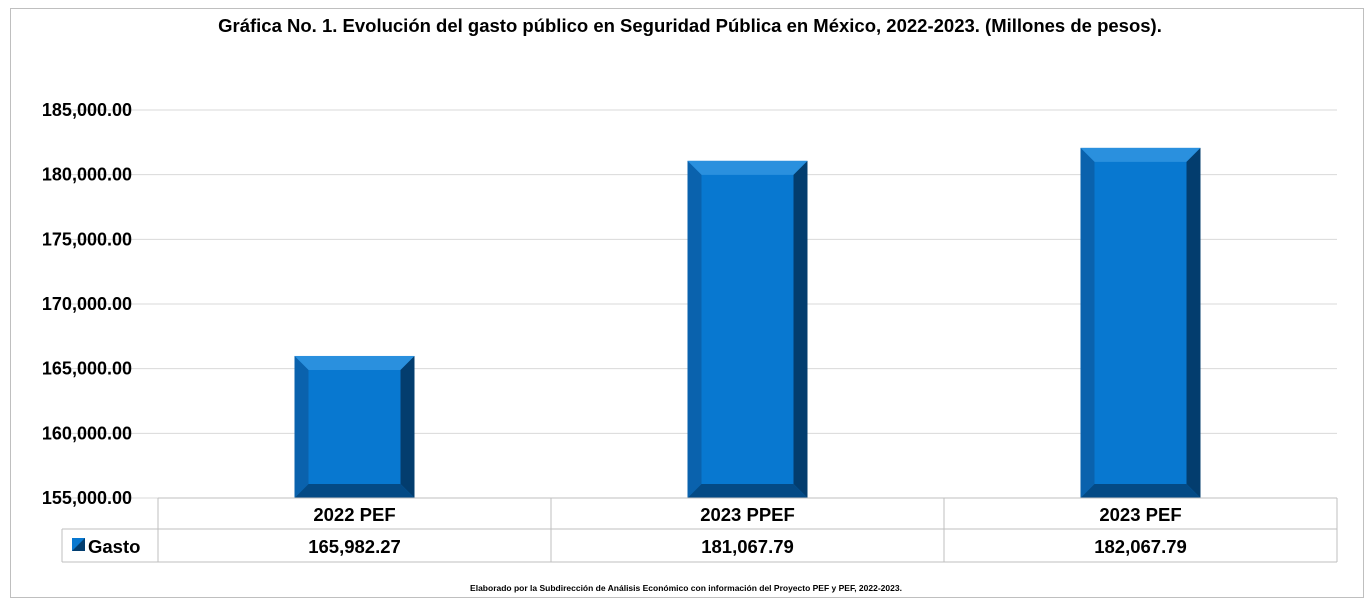 Image resolution: width=1372 pixels, height=604 pixels. I want to click on y-tick-label: 165,000.00, so click(87, 369).